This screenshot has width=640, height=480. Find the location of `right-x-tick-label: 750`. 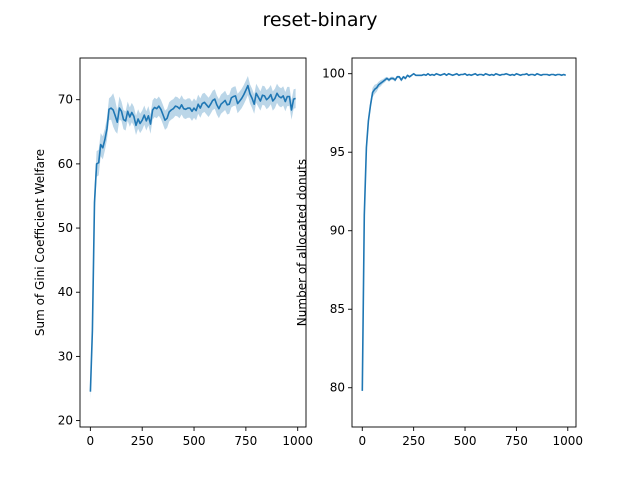

right-x-tick-label: 750 is located at coordinates (516, 441).